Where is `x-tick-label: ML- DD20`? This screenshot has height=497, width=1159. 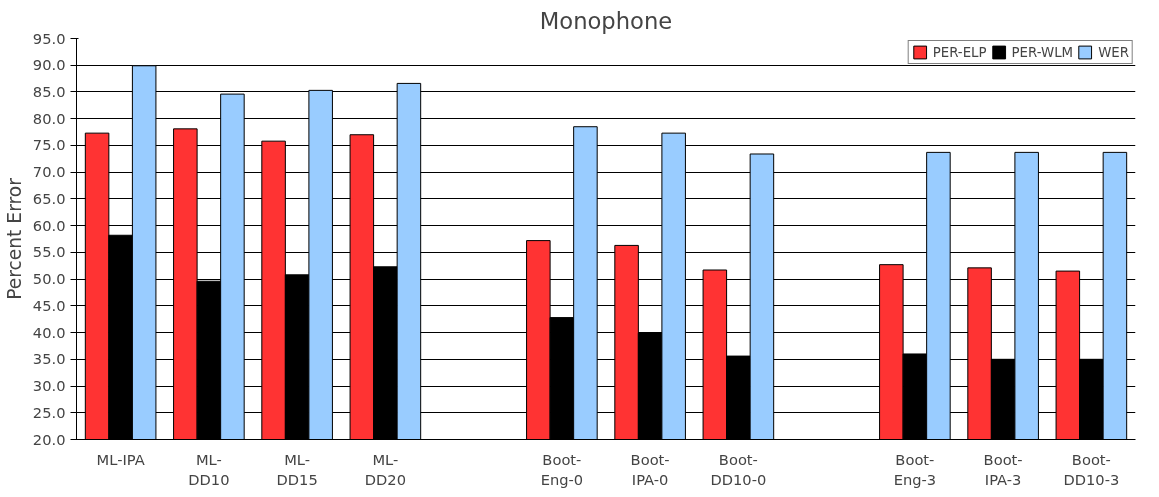
x-tick-label: ML- DD20 is located at coordinates (385, 469).